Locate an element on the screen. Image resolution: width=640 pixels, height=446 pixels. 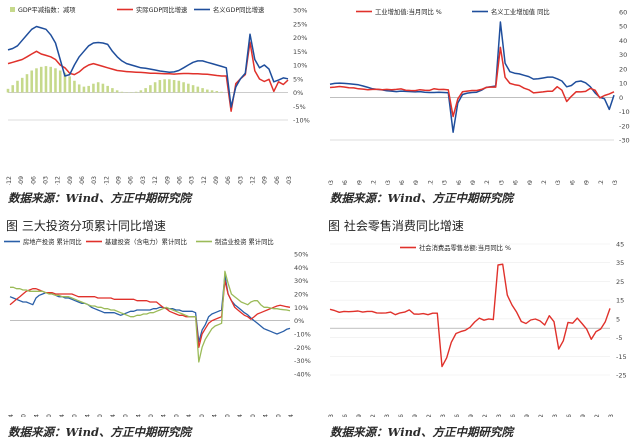
x-tick-label: 2021-06 is located at coordinates (513, 415).